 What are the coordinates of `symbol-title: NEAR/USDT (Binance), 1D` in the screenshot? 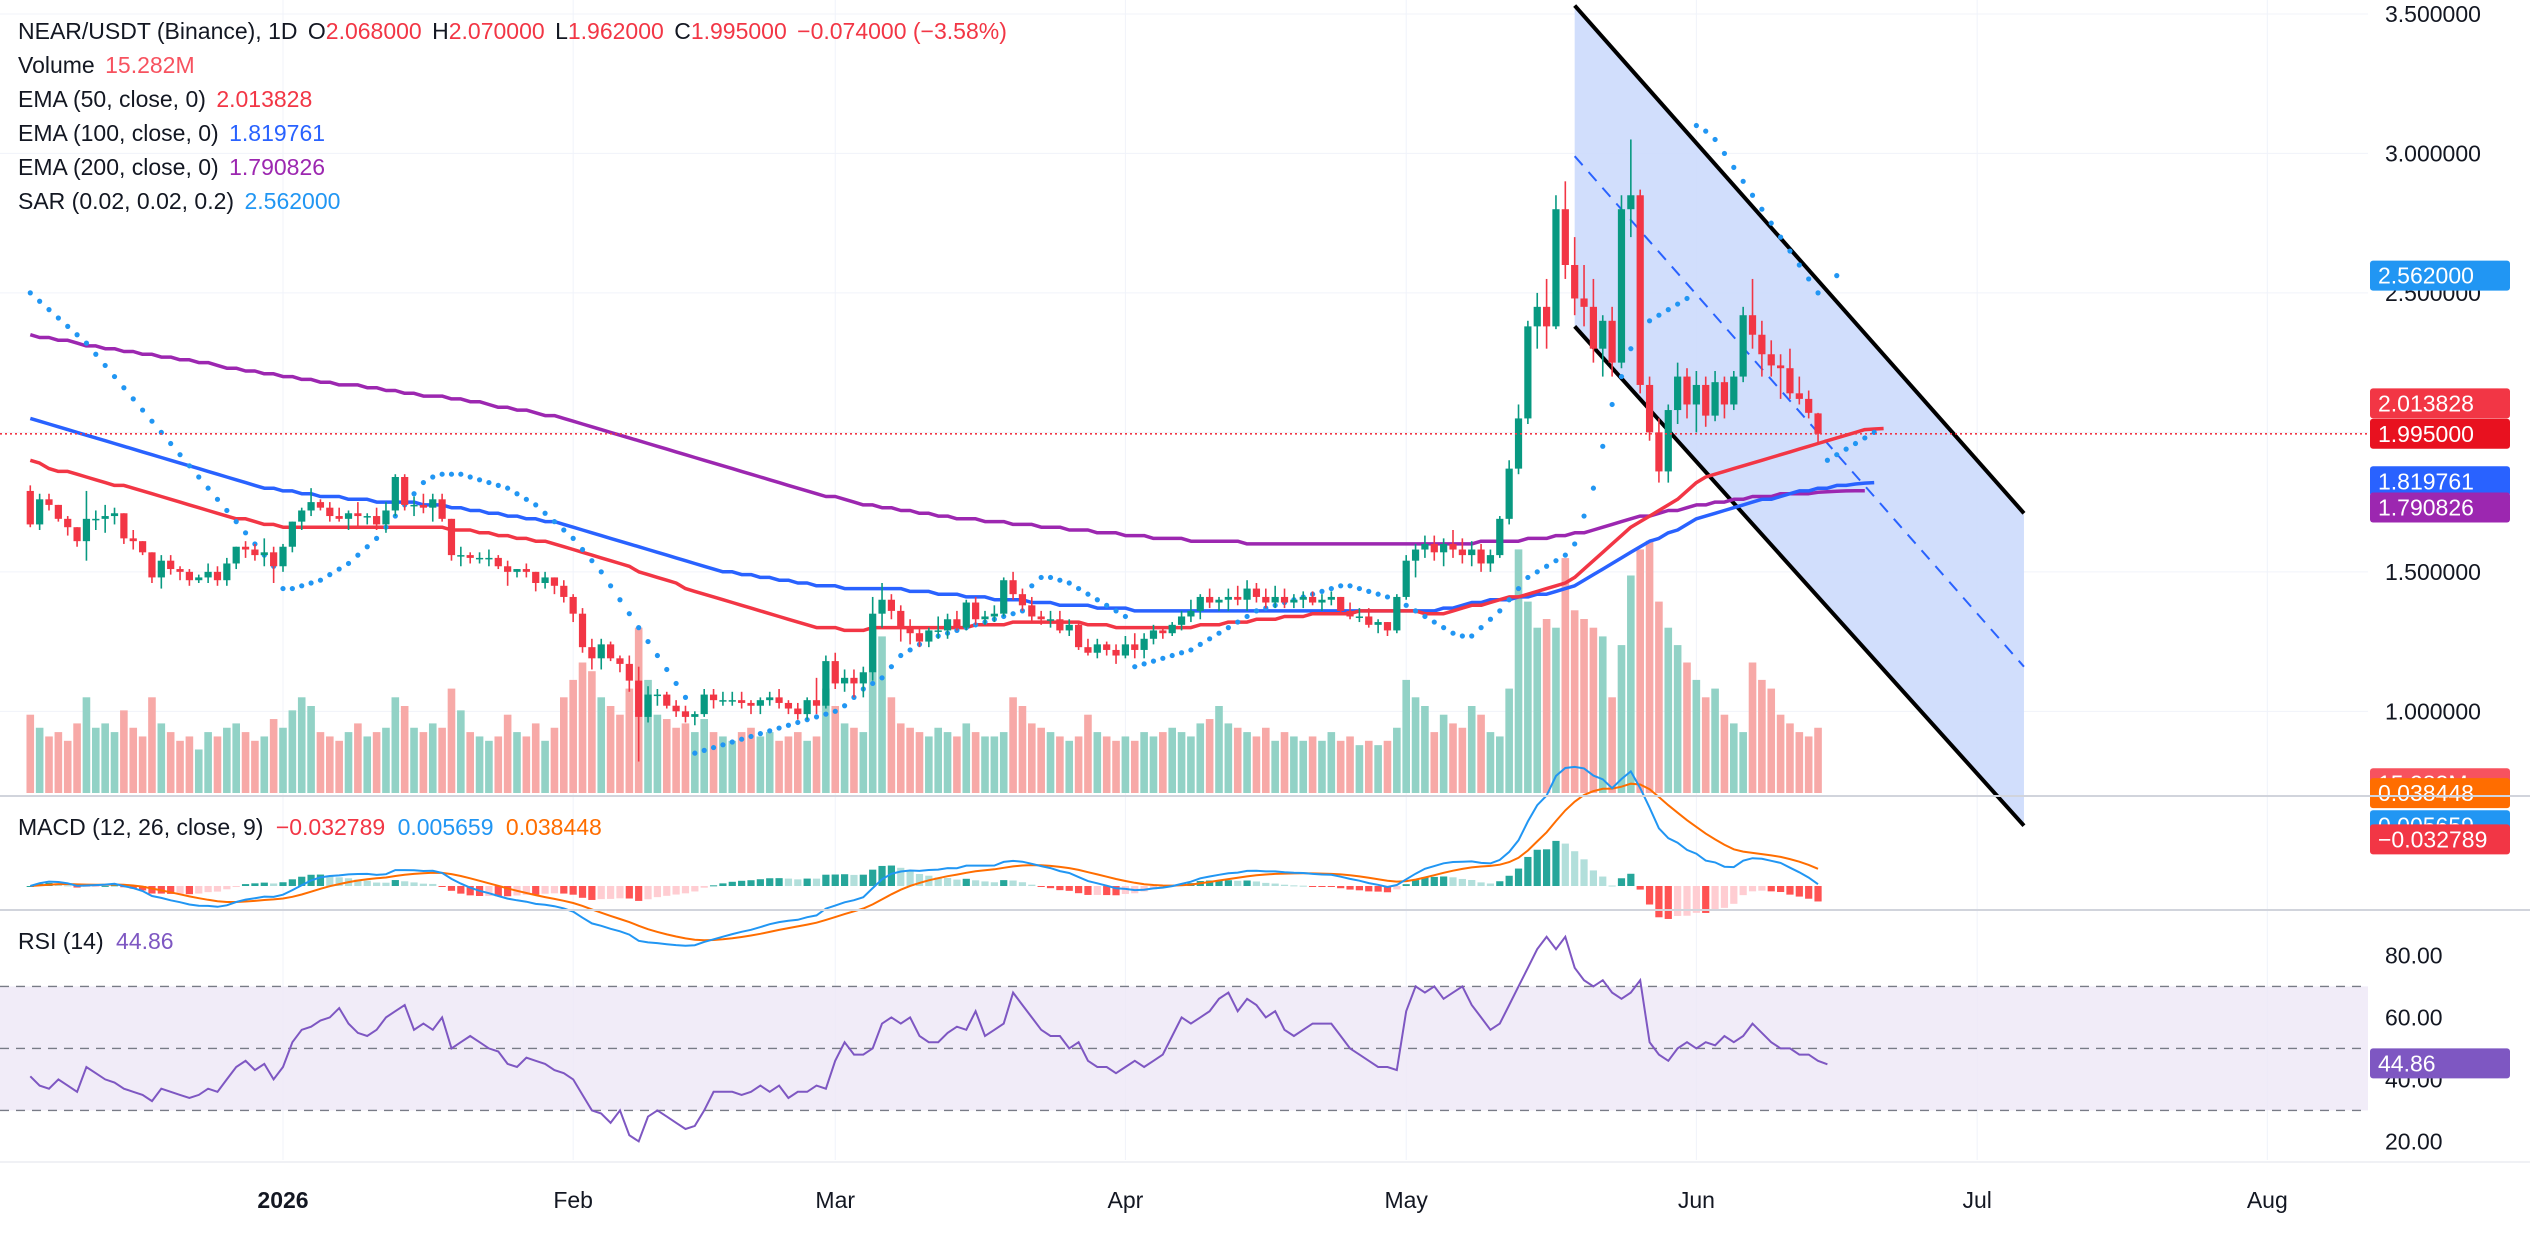 It's located at (158, 31).